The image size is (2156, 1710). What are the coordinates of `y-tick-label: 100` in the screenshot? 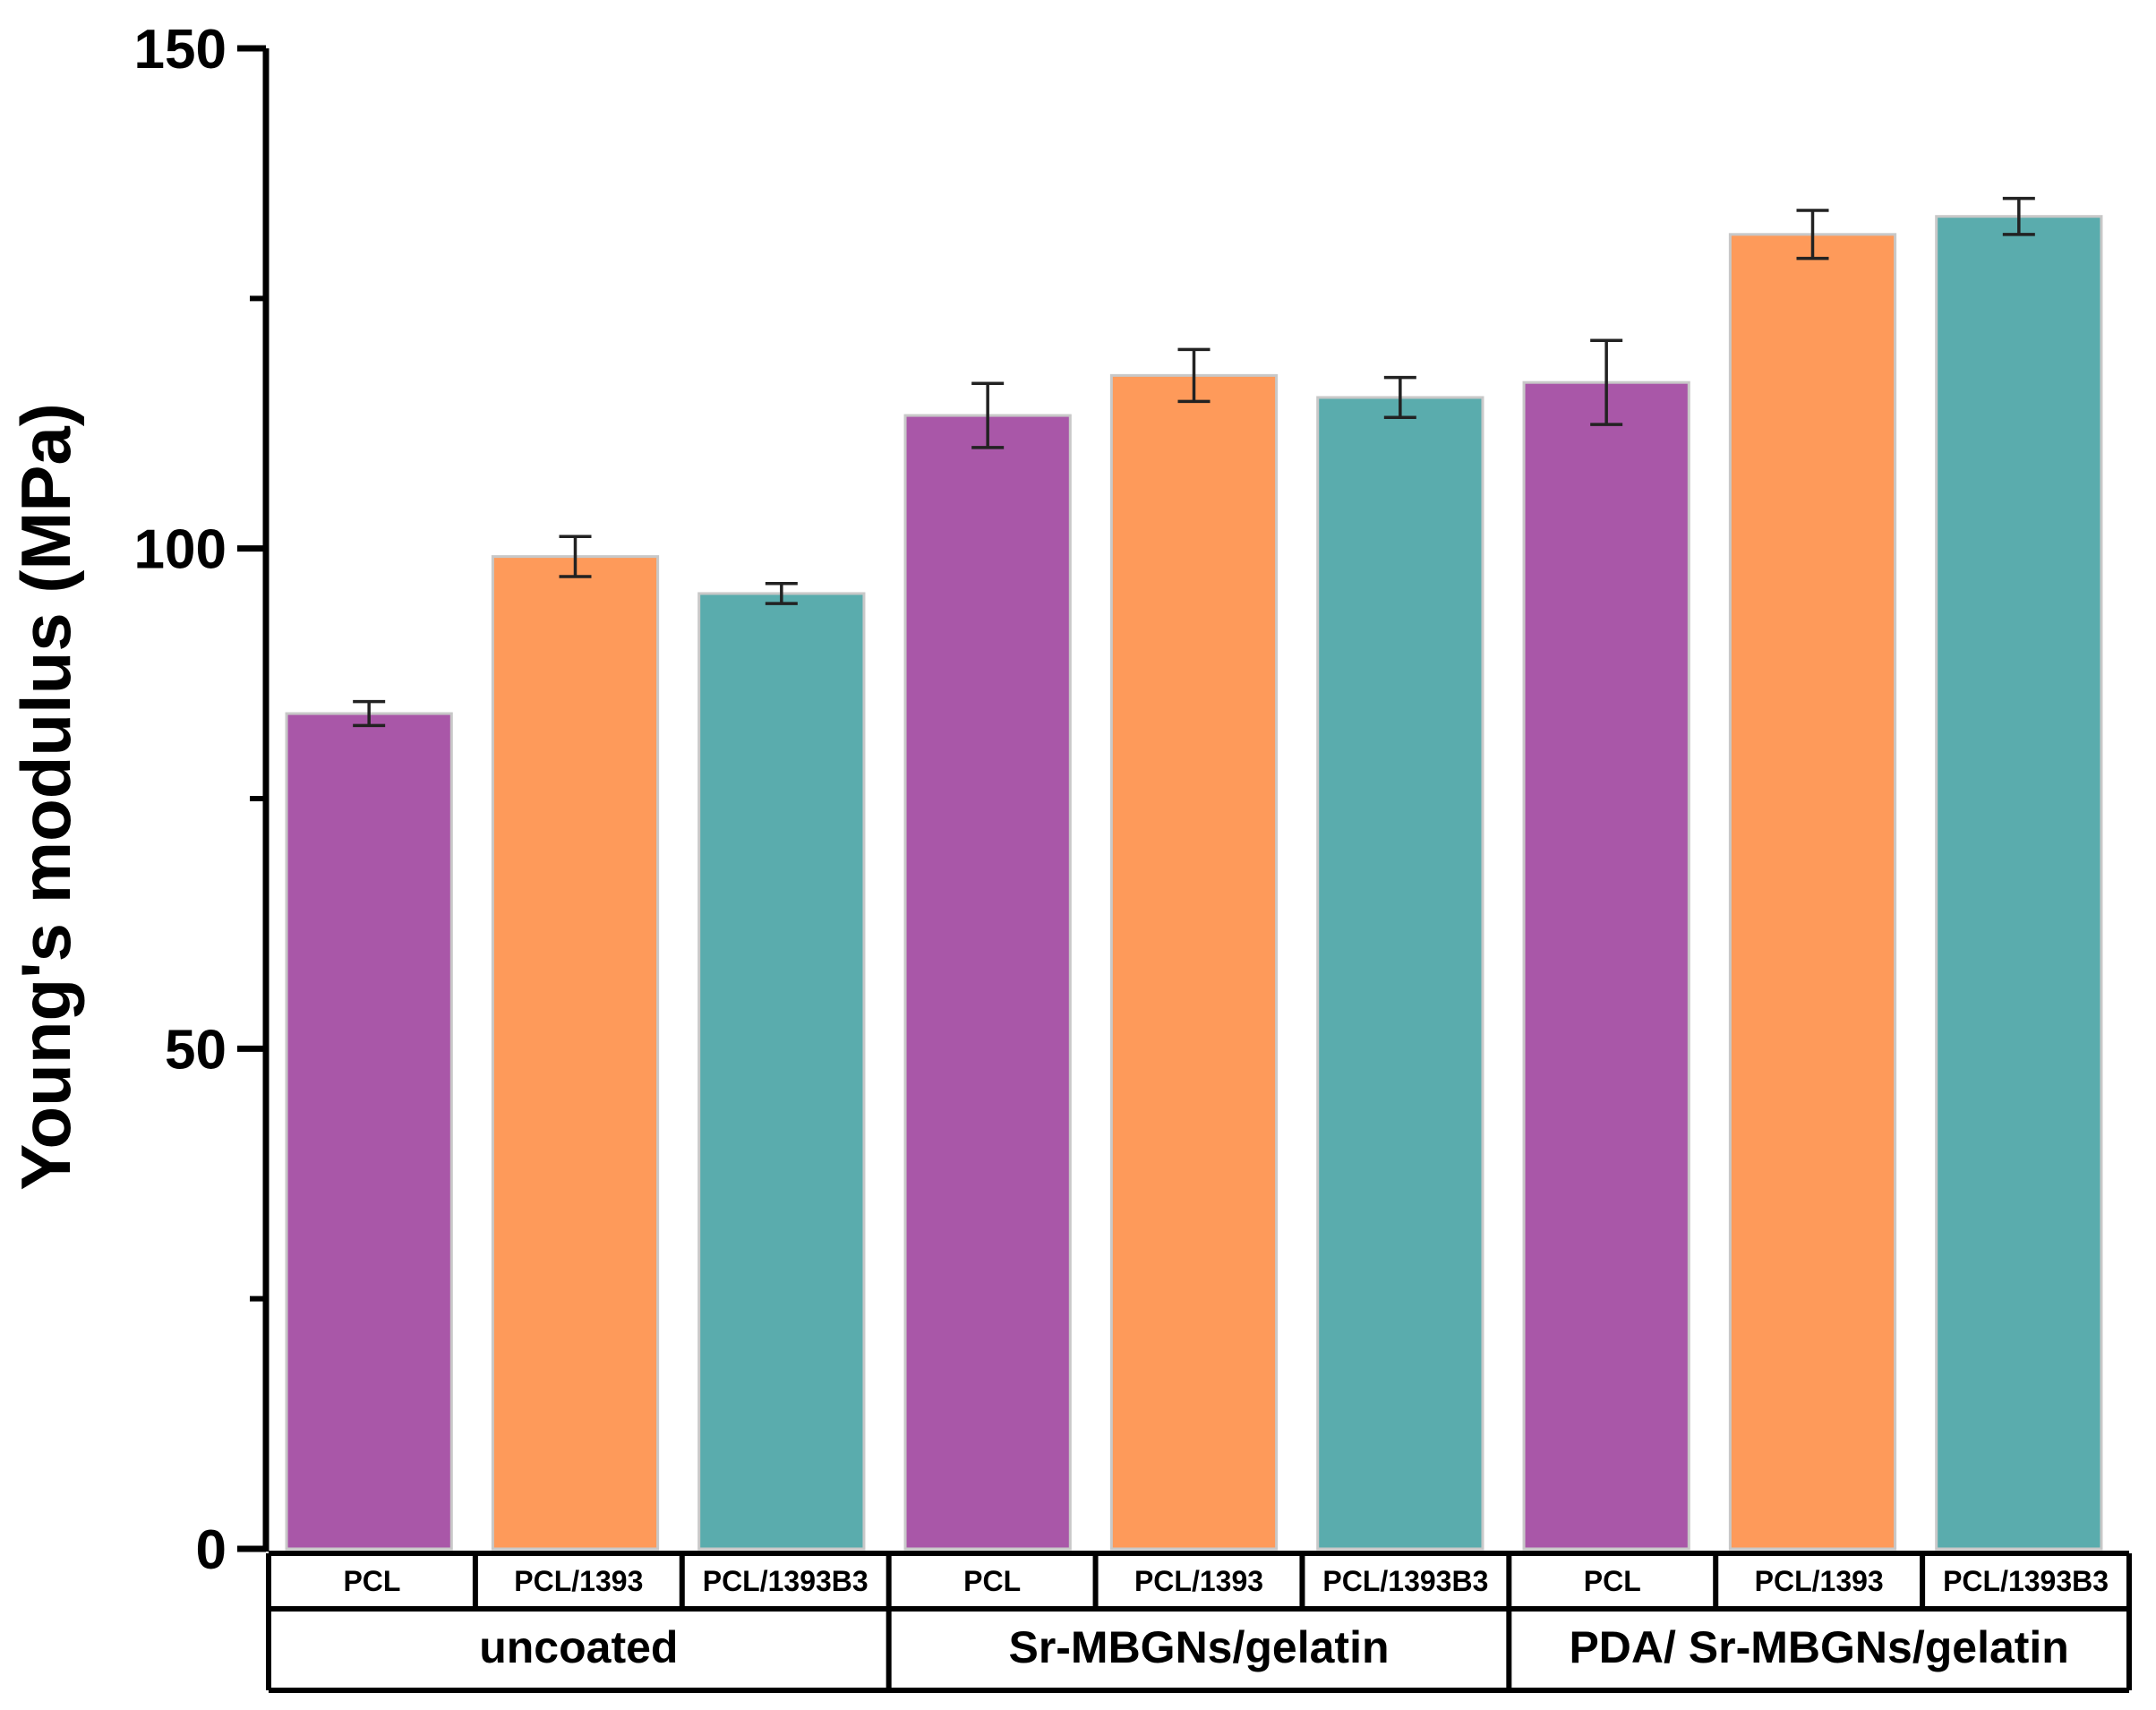 It's located at (180, 550).